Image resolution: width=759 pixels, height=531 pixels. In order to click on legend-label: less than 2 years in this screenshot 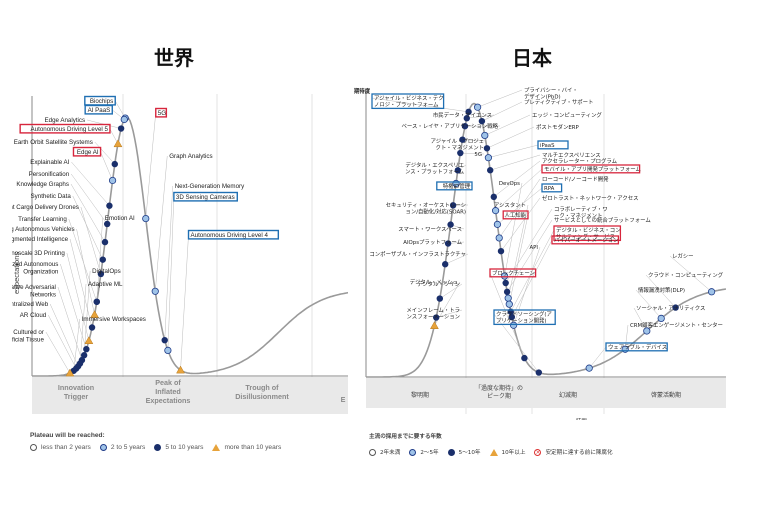, I will do `click(66, 447)`.